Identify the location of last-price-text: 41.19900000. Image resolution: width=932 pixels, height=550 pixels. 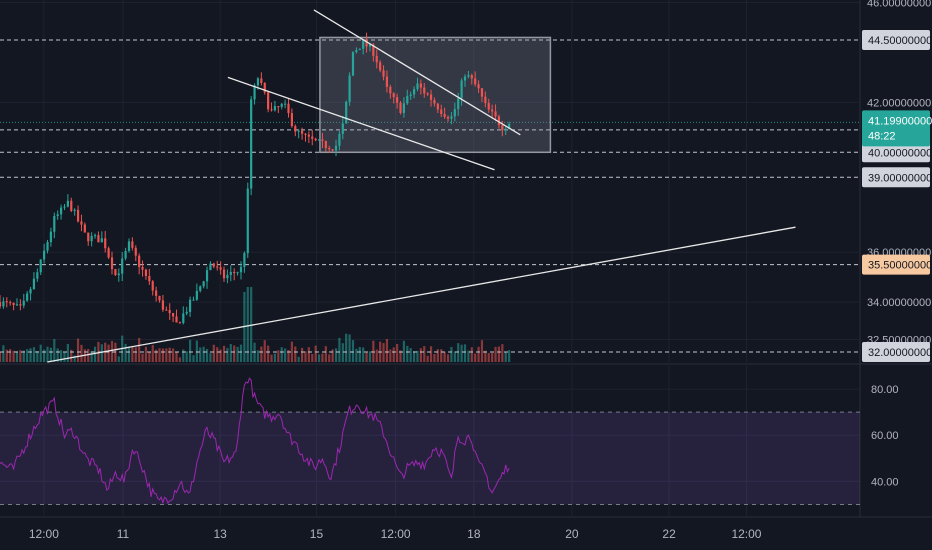
(900, 121).